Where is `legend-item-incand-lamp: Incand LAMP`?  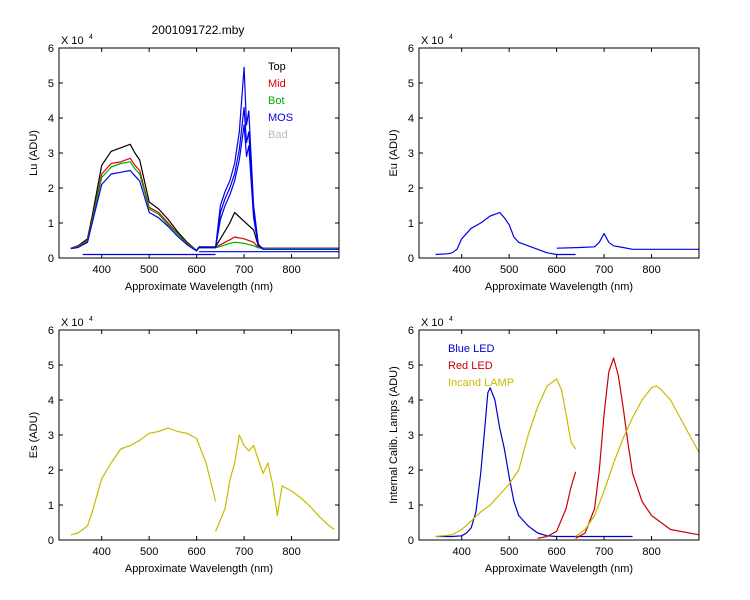 legend-item-incand-lamp: Incand LAMP is located at coordinates (481, 383).